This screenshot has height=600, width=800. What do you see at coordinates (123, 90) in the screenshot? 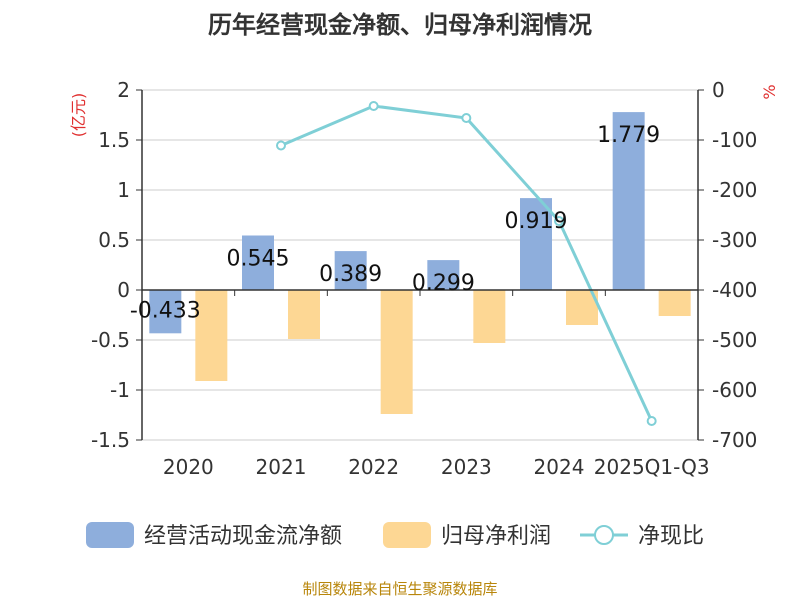
I see `left-tick-label: 2` at bounding box center [123, 90].